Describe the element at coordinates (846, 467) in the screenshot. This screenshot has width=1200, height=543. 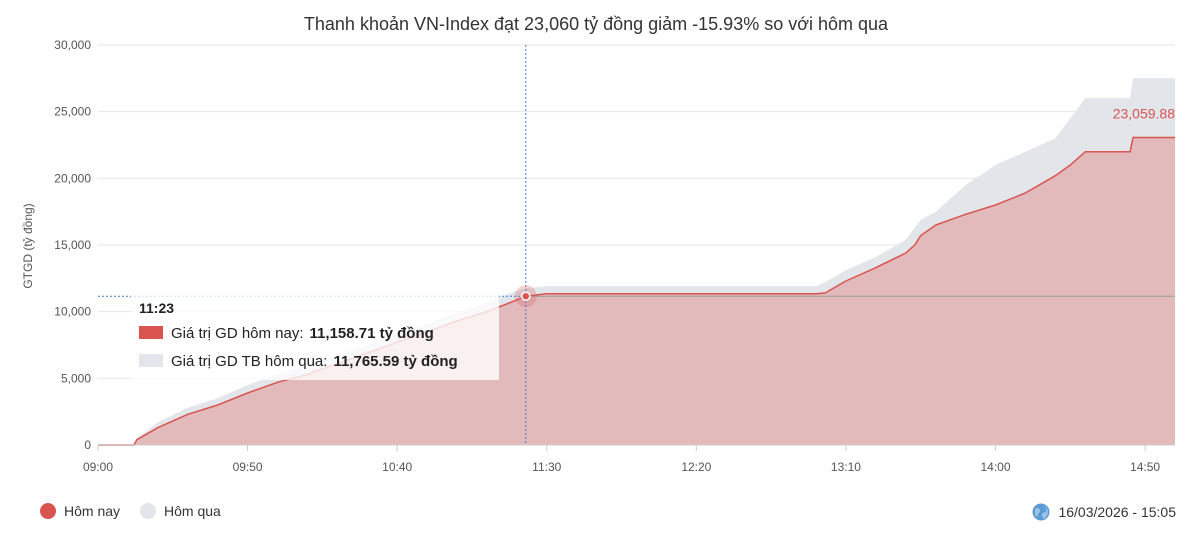
I see `x-tick-label: 13:10` at that location.